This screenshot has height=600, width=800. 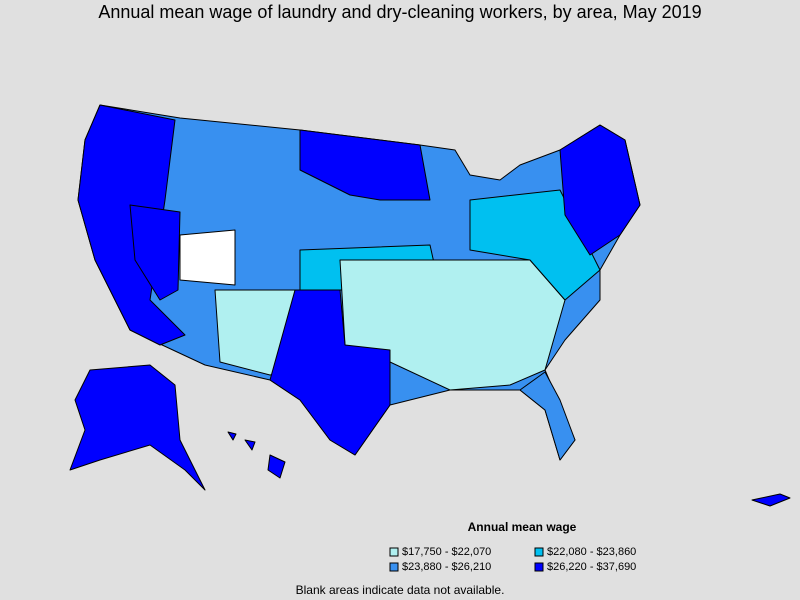 I want to click on note: Blank areas indicate data not available., so click(x=400, y=590).